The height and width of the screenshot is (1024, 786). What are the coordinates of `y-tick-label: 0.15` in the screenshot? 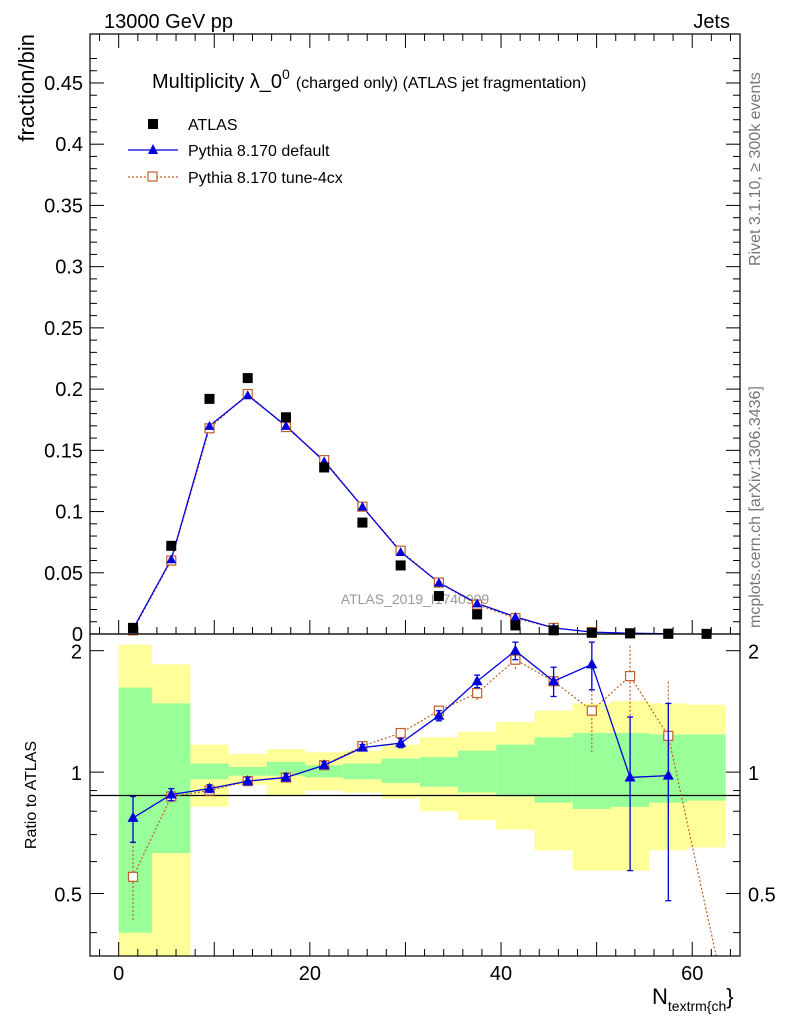 It's located at (63, 451).